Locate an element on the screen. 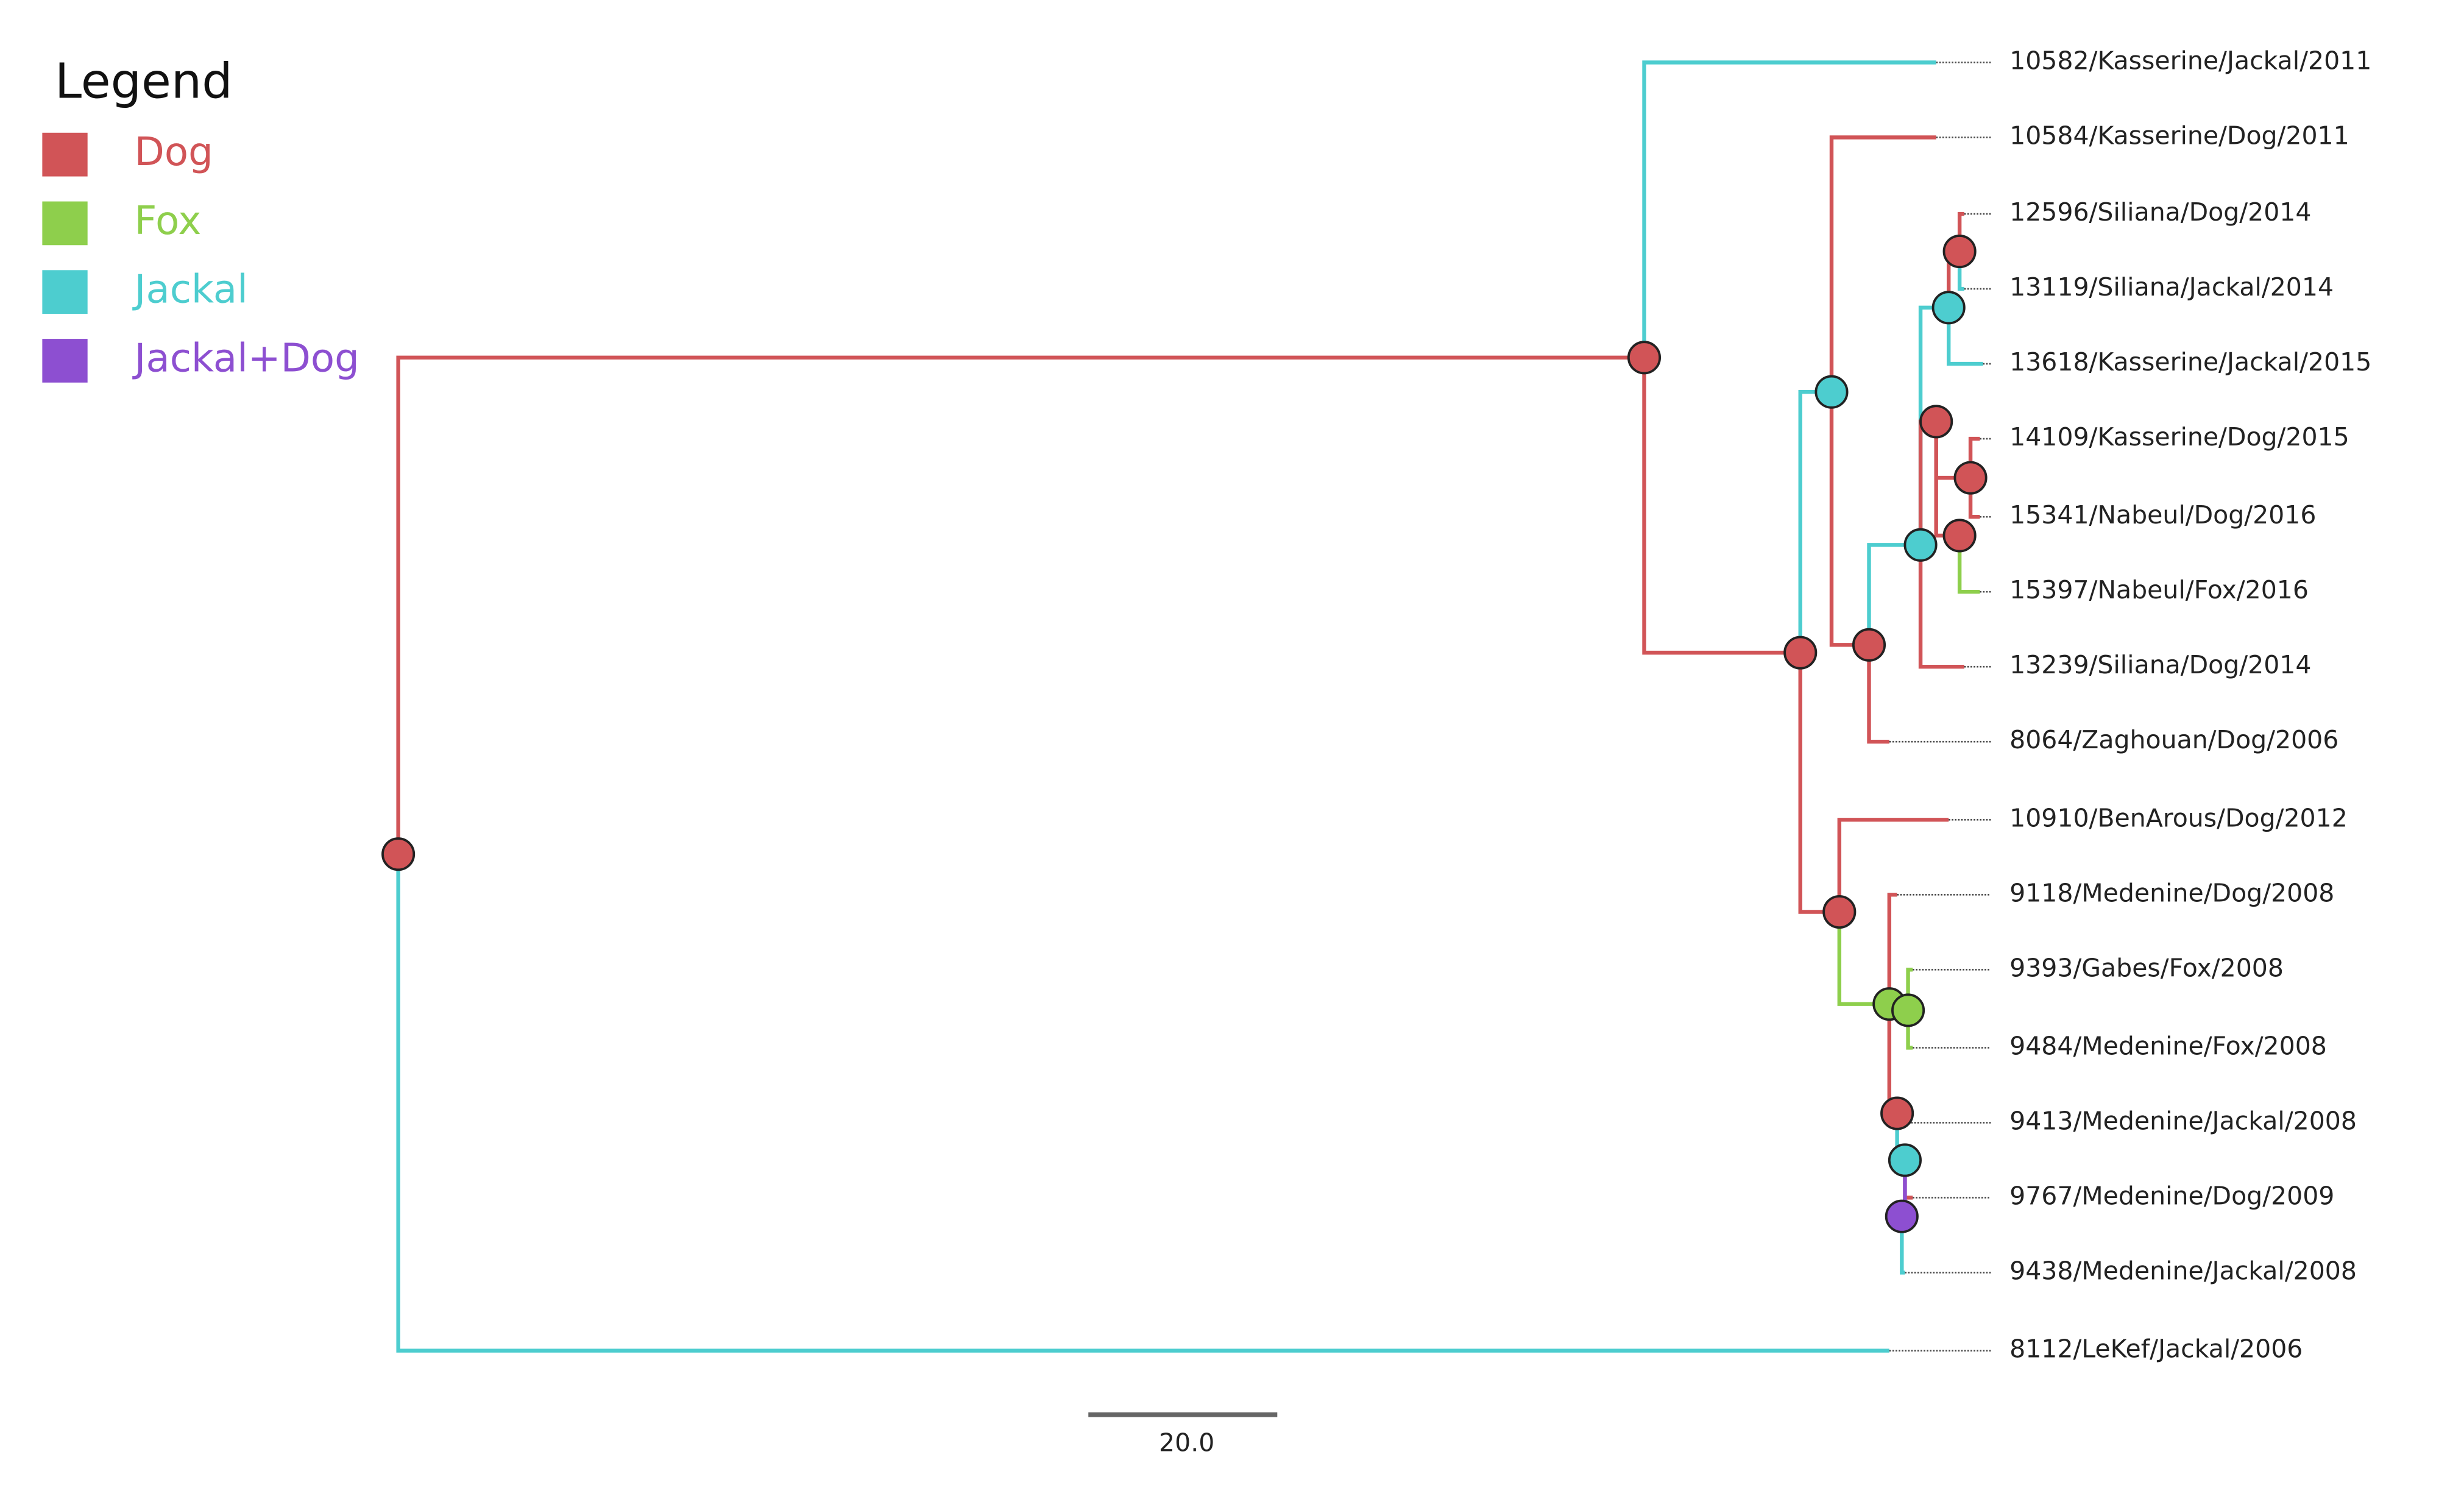 The width and height of the screenshot is (2464, 1499). leaf-label: 10584/Kasserine/Dog/2011 is located at coordinates (2179, 135).